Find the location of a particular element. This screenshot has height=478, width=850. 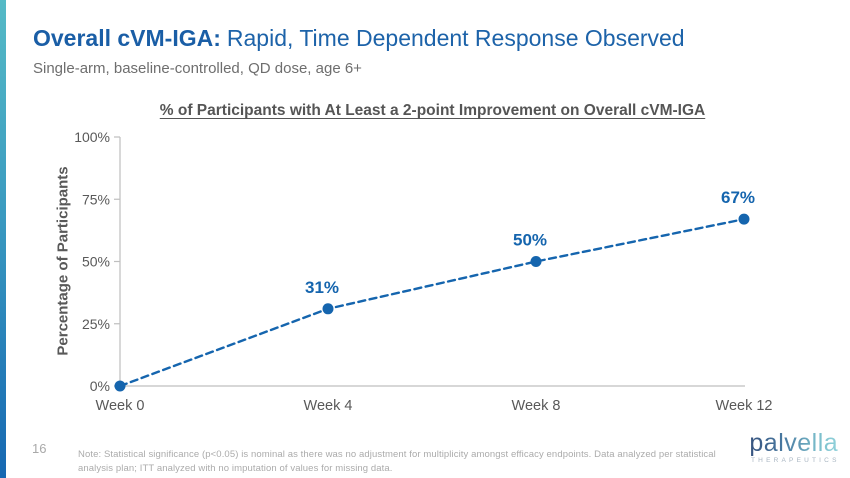

x-tick-label: Week 4 is located at coordinates (328, 406).